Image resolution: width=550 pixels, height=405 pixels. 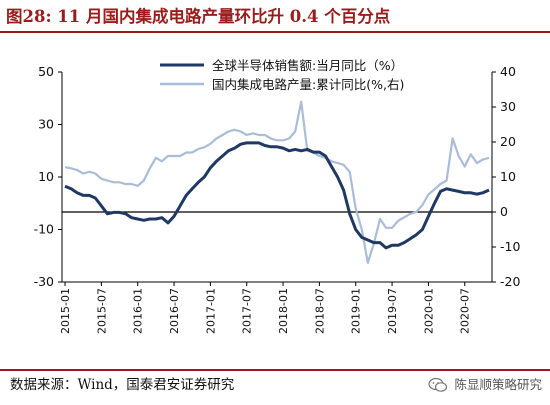 What do you see at coordinates (504, 211) in the screenshot?
I see `right-tick-label: 0` at bounding box center [504, 211].